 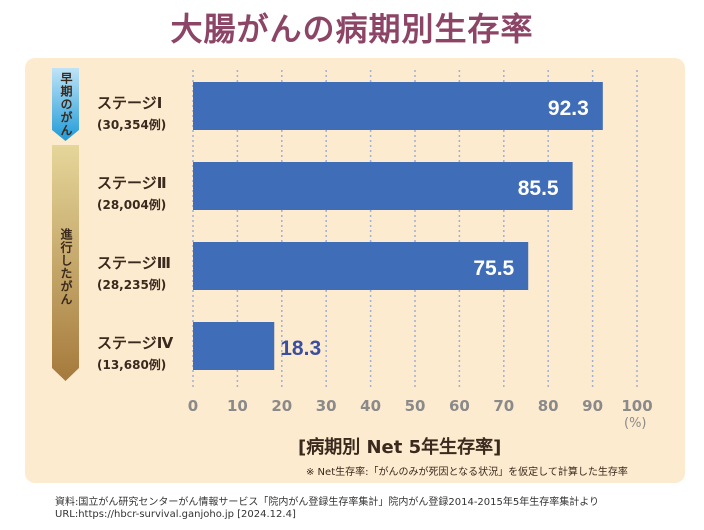 I want to click on early-stage-label: 早期のがん, so click(x=66, y=104).